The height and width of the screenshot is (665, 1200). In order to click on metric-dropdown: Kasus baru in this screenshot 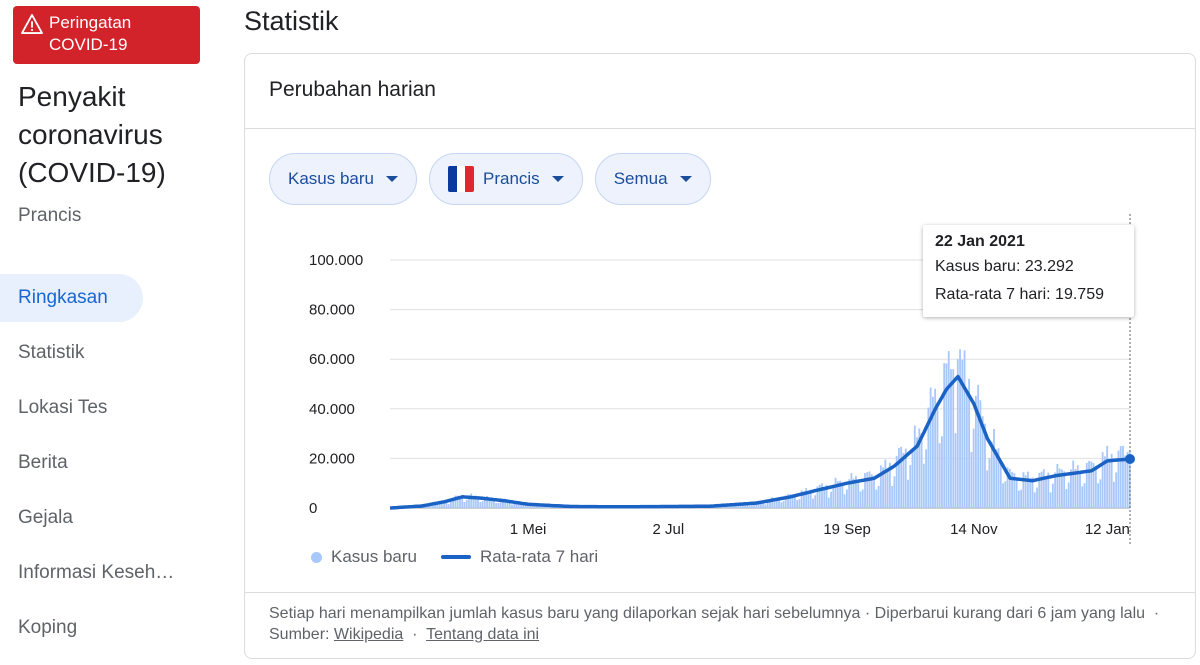, I will do `click(343, 179)`.